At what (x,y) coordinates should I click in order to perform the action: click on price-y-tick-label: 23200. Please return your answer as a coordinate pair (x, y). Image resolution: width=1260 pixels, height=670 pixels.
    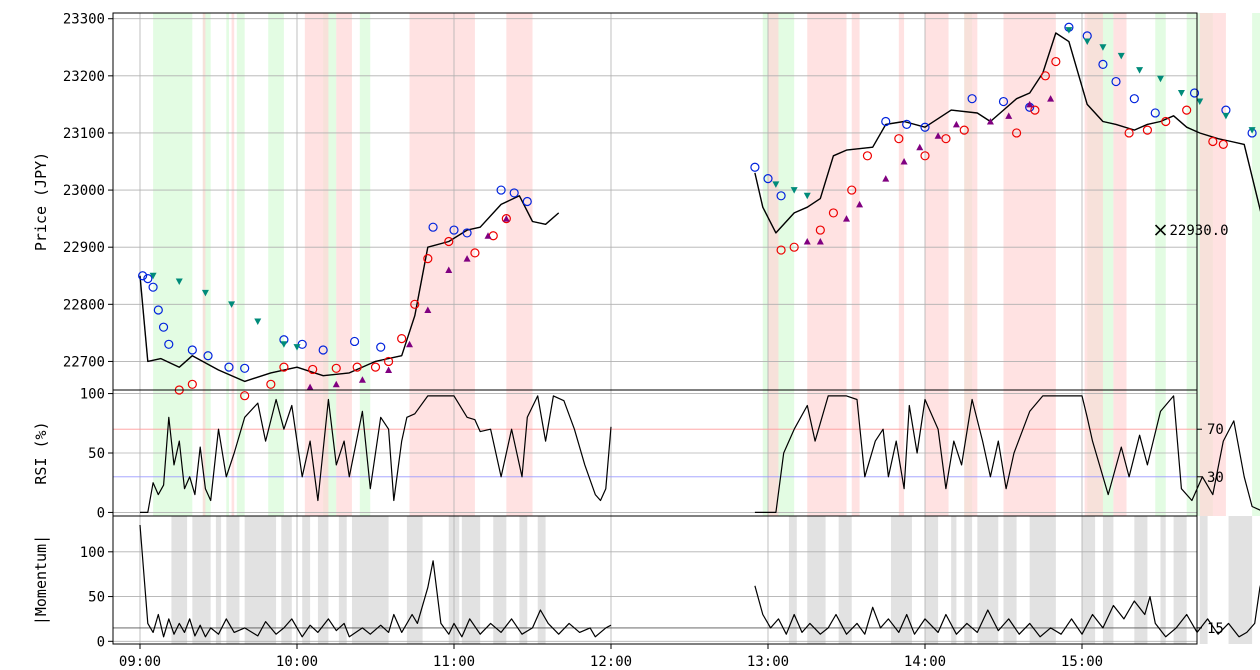
    Looking at the image, I should click on (84, 77).